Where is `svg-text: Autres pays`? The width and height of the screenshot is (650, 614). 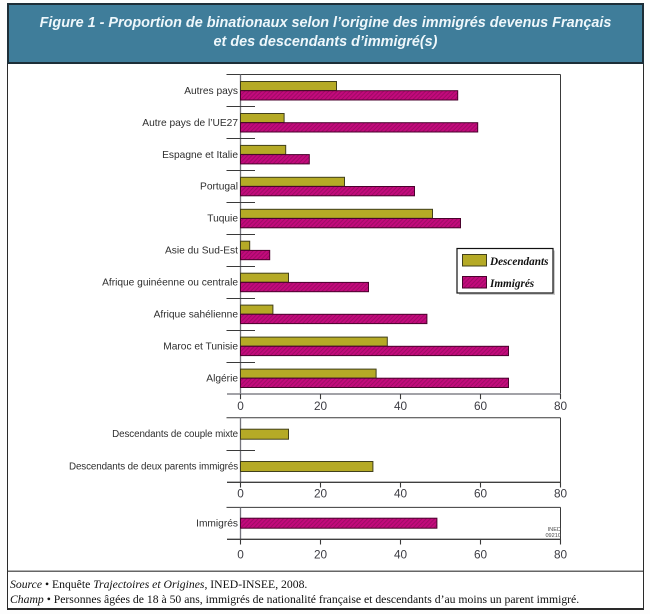 svg-text: Autres pays is located at coordinates (211, 91).